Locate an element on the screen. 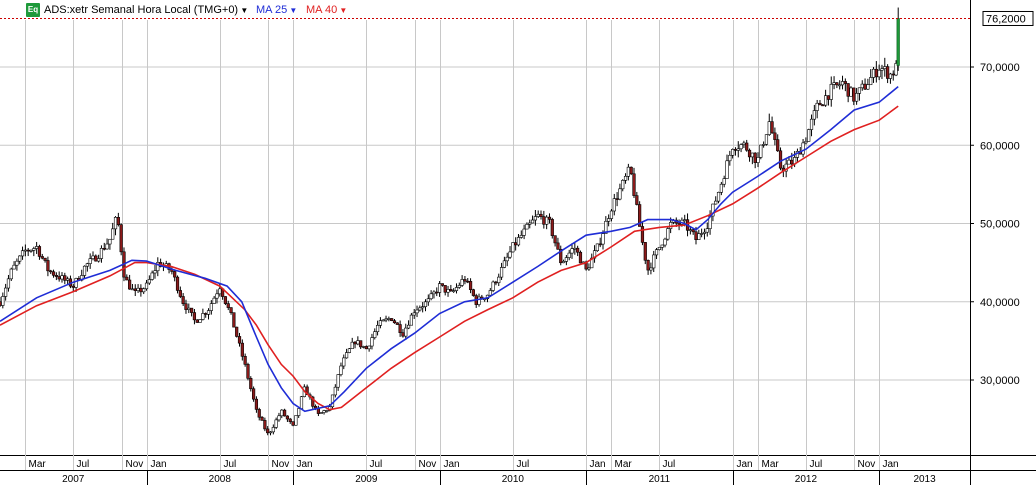  last-price-label: 76,2000 is located at coordinates (1006, 19).